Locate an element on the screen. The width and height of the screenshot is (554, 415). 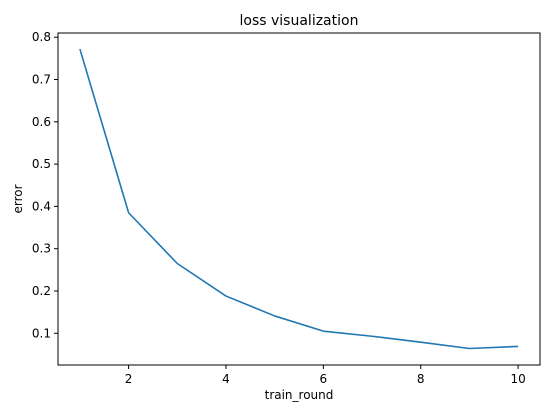
chart-title: loss visualization is located at coordinates (299, 21).